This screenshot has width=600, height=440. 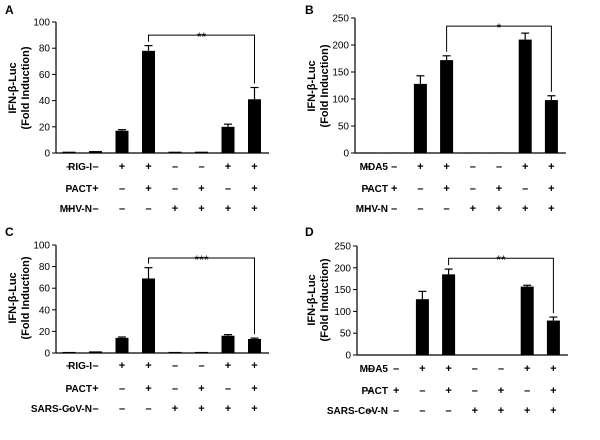 I want to click on panel-label: C, so click(x=9, y=232).